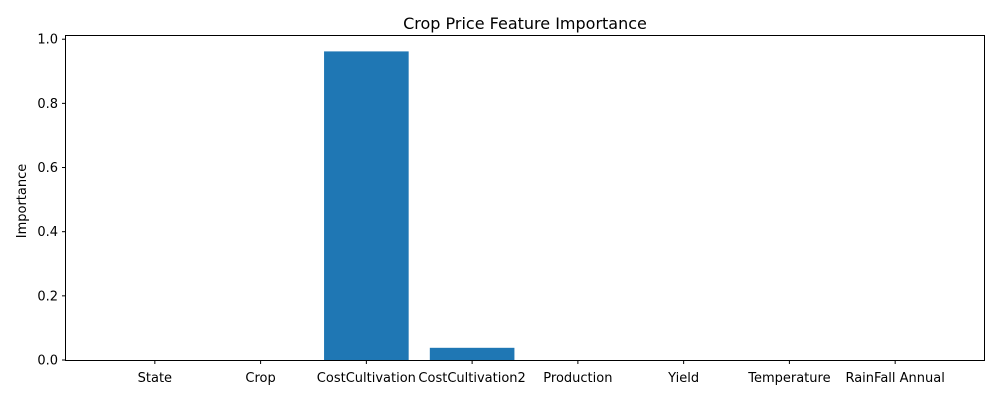  I want to click on x-tick-label: Yield, so click(683, 378).